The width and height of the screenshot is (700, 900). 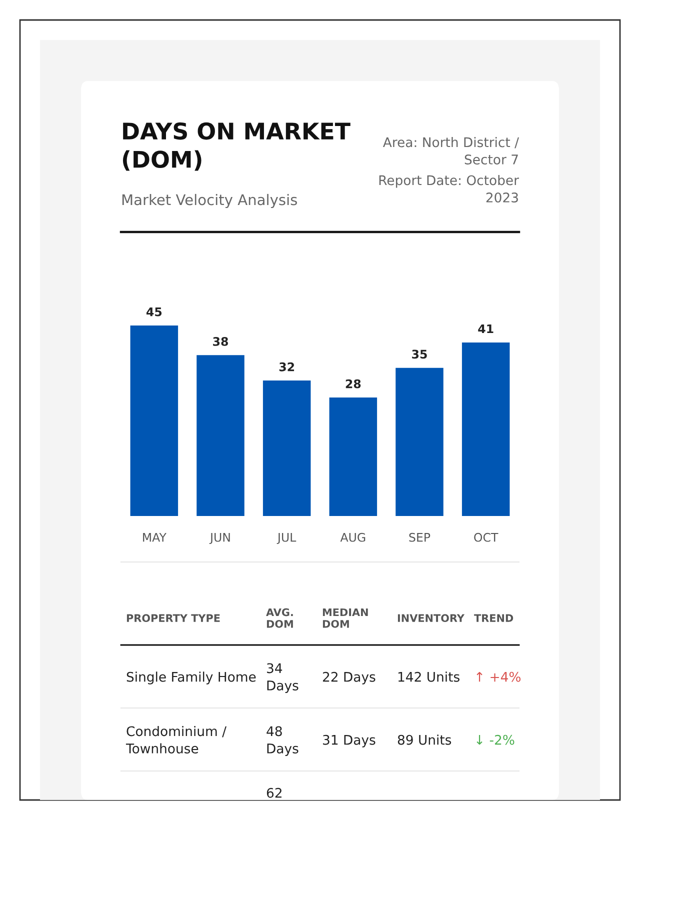 I want to click on data-label: 45, so click(x=154, y=312).